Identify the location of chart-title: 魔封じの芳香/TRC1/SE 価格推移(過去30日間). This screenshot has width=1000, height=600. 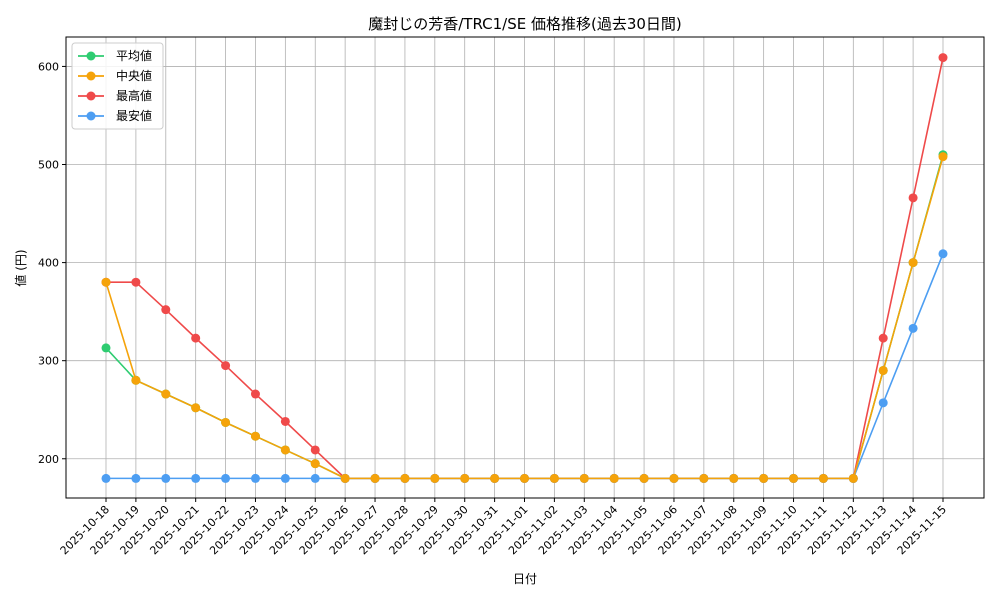
(525, 24).